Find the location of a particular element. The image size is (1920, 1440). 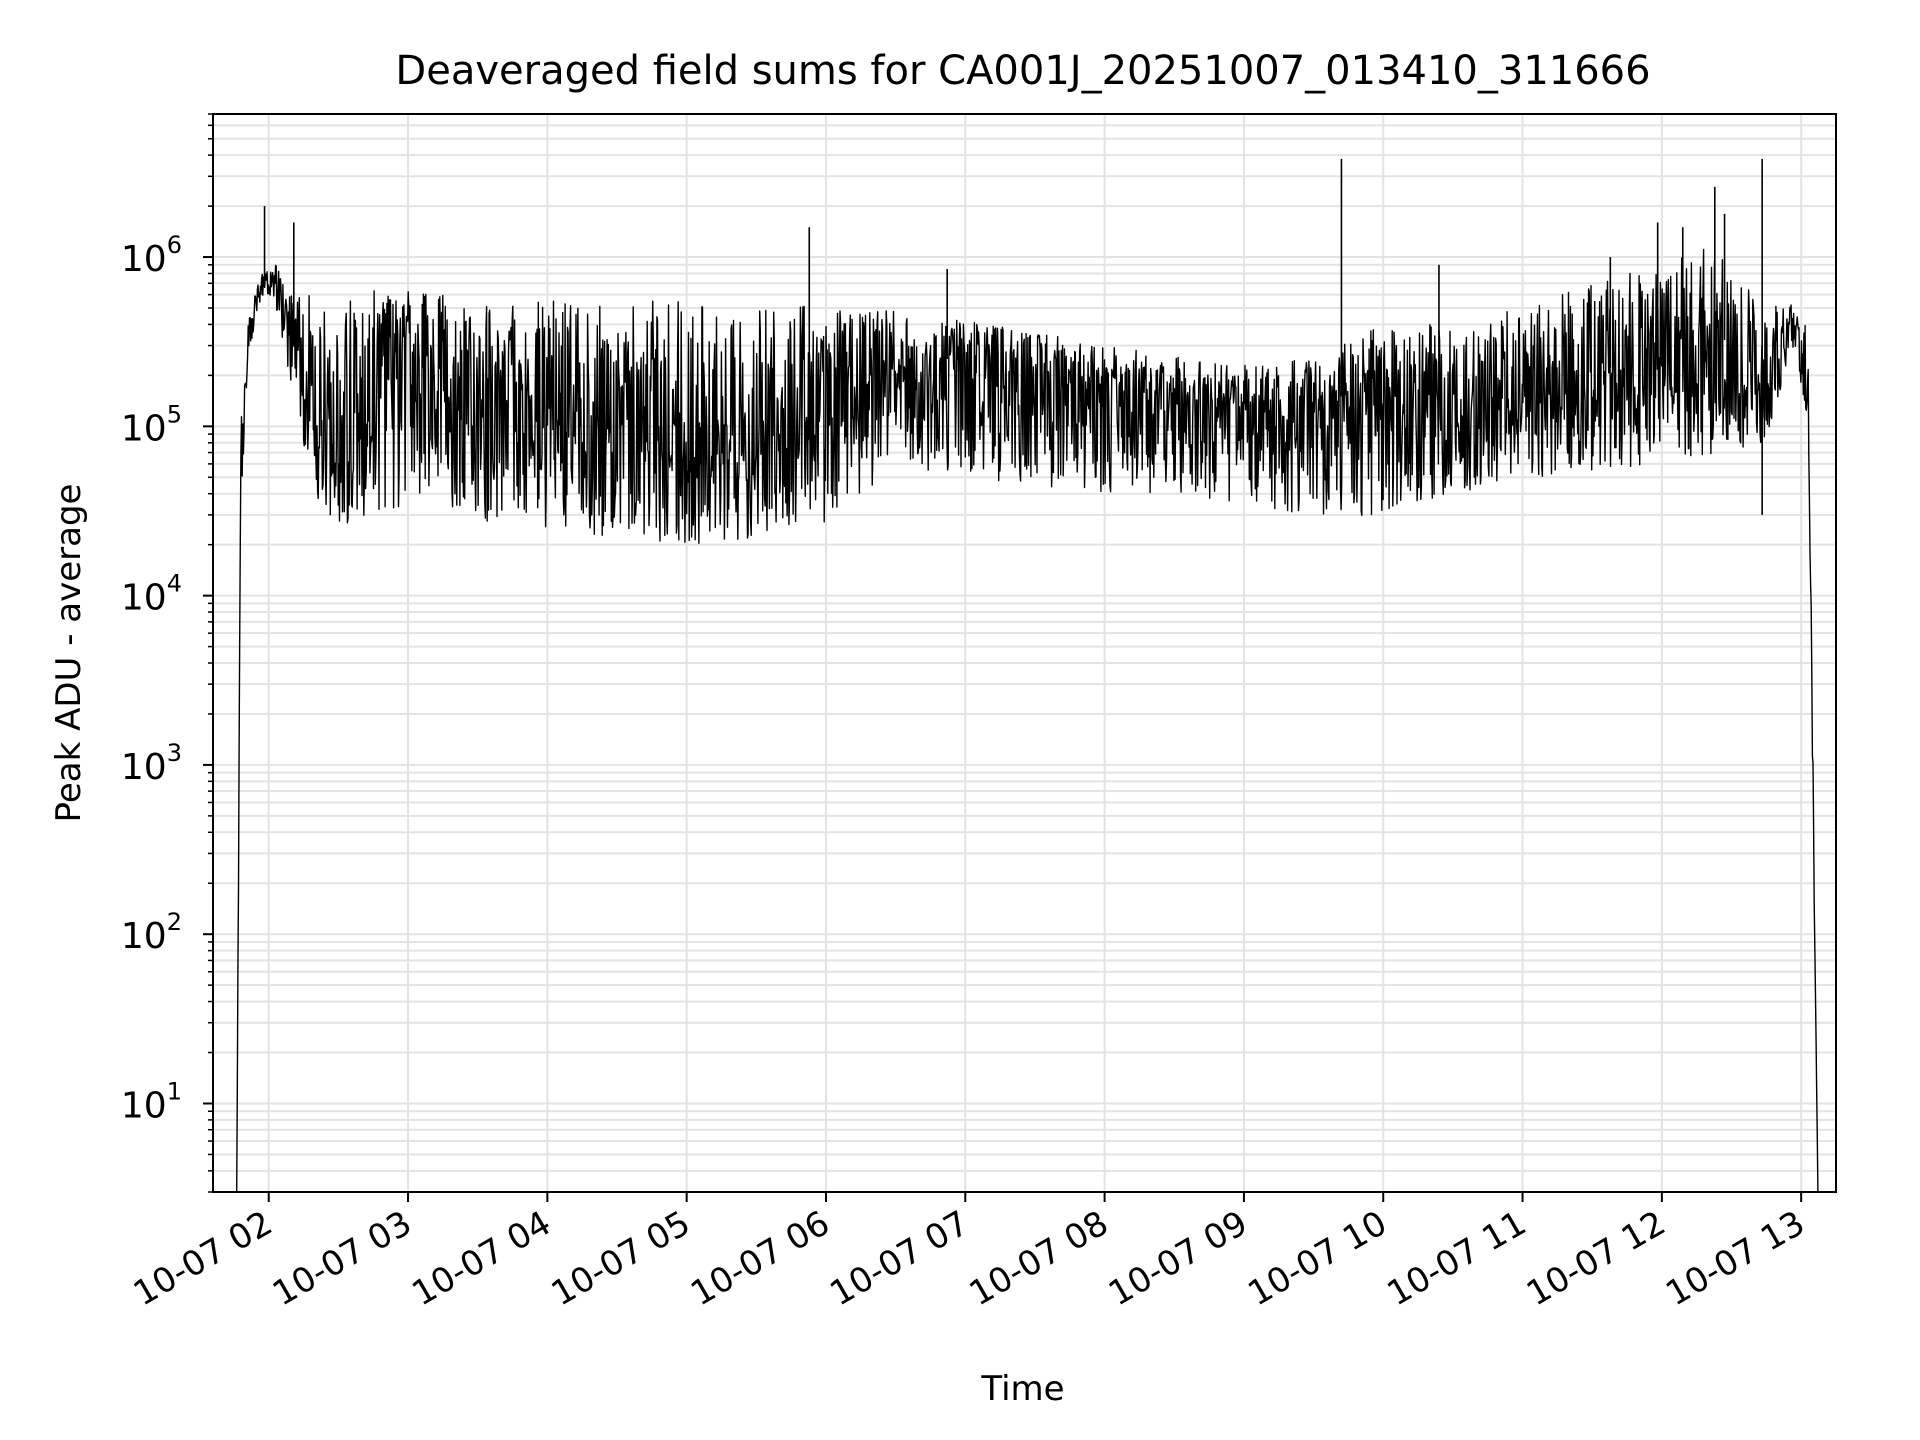

y-tick-exponent: 5 is located at coordinates (174, 414).